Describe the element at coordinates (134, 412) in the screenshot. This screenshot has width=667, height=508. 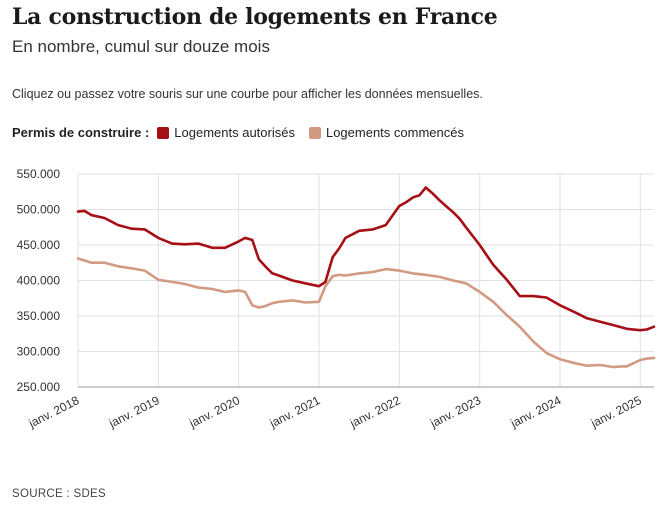
I see `x-tick-label: janv. 2019` at that location.